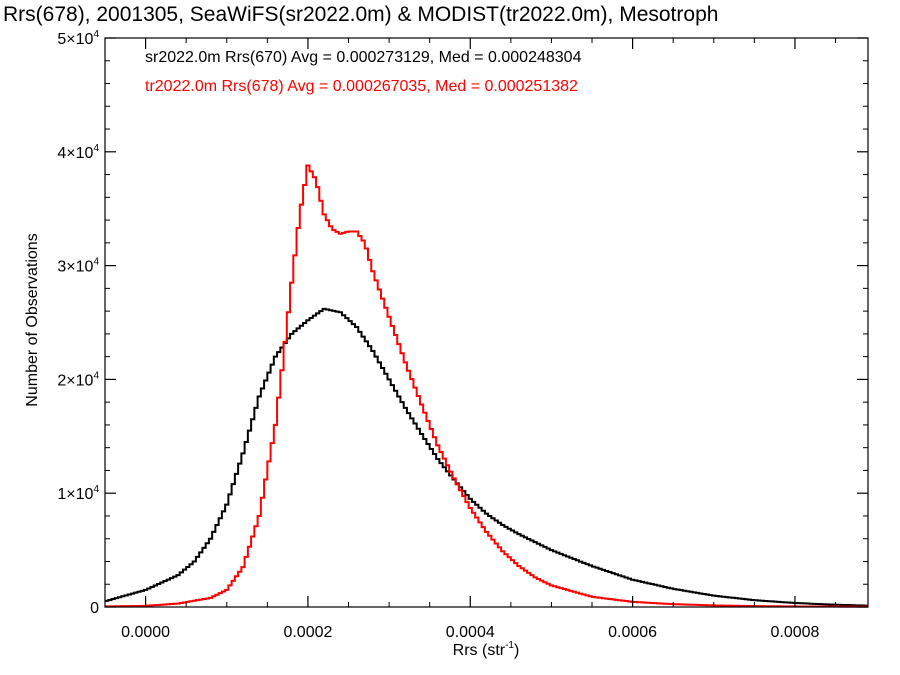 This screenshot has width=900, height=675. What do you see at coordinates (94, 608) in the screenshot?
I see `y-tick-label: 0` at bounding box center [94, 608].